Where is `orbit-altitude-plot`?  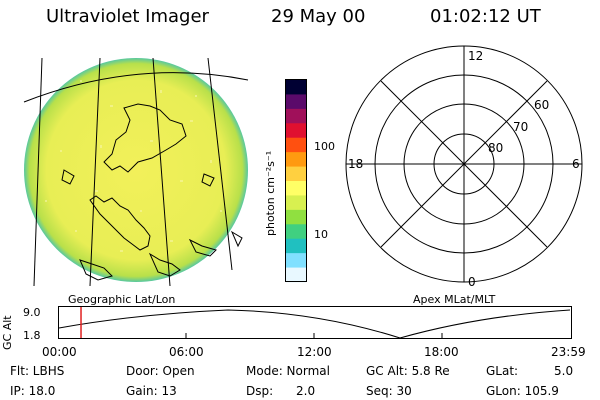
orbit-altitude-plot is located at coordinates (315, 322).